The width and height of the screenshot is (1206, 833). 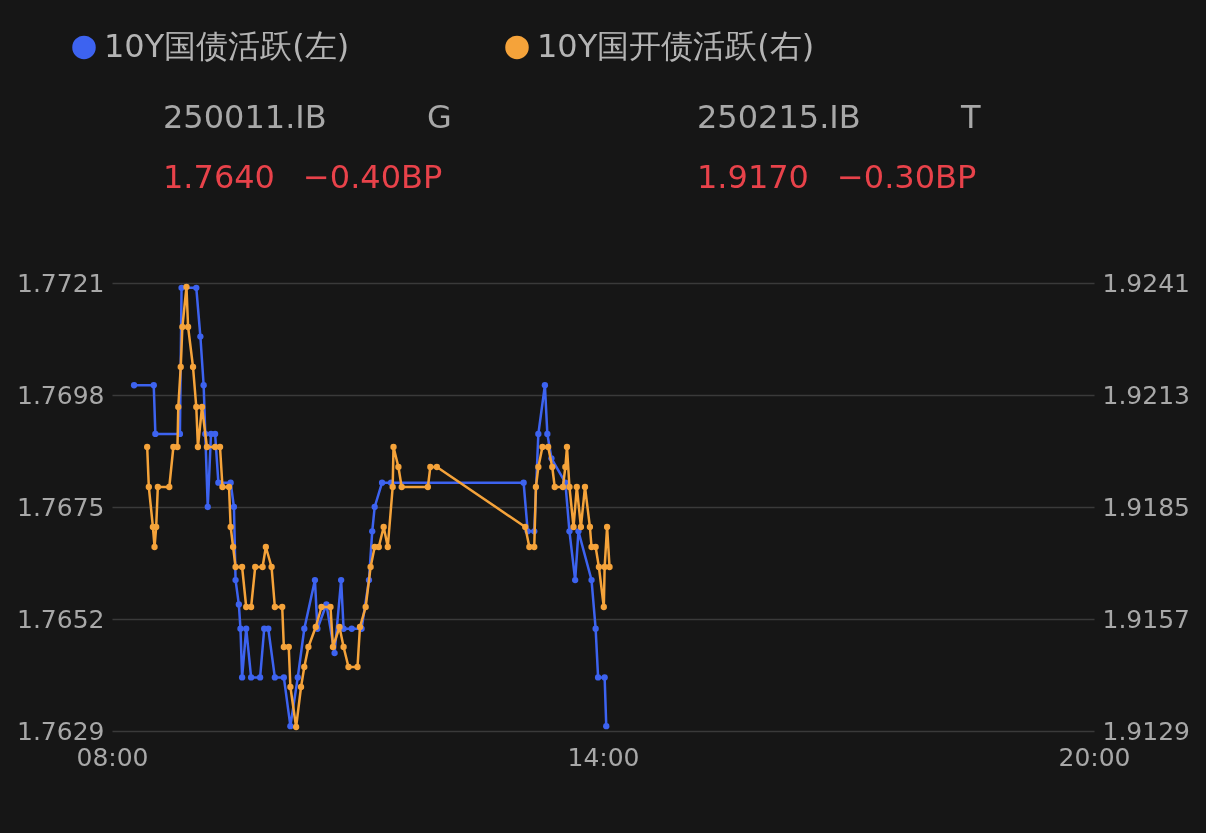 I want to click on text: G, so click(x=439, y=117).